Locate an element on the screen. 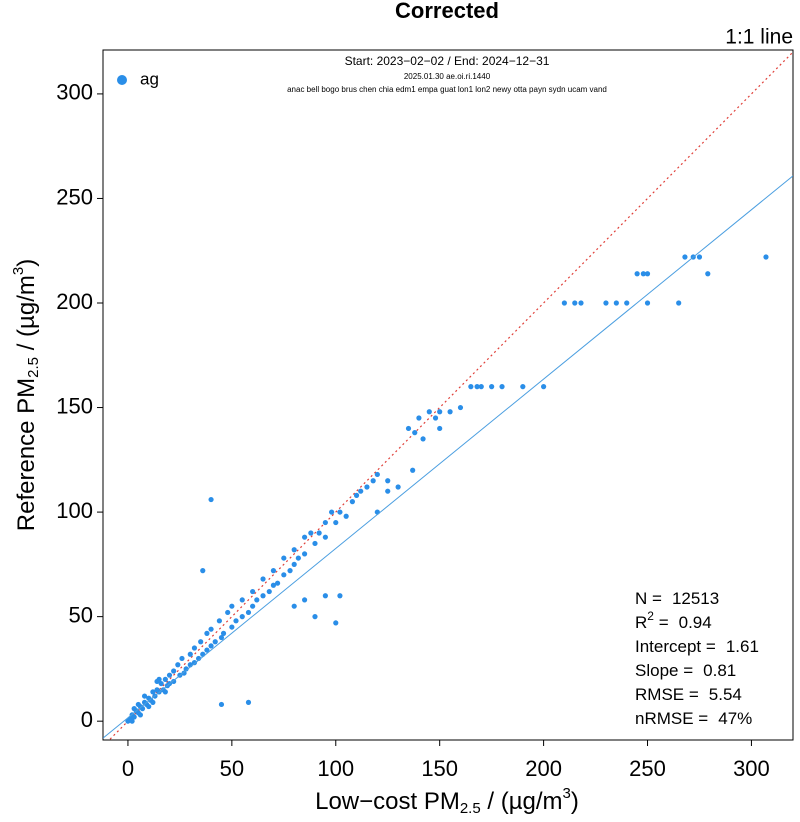 The height and width of the screenshot is (822, 800). chart-title: Corrected is located at coordinates (447, 11).